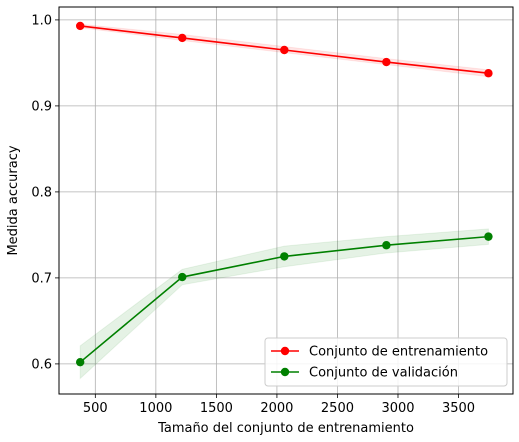 The width and height of the screenshot is (519, 442). Describe the element at coordinates (41, 192) in the screenshot. I see `y-tick-label: 0.8` at that location.